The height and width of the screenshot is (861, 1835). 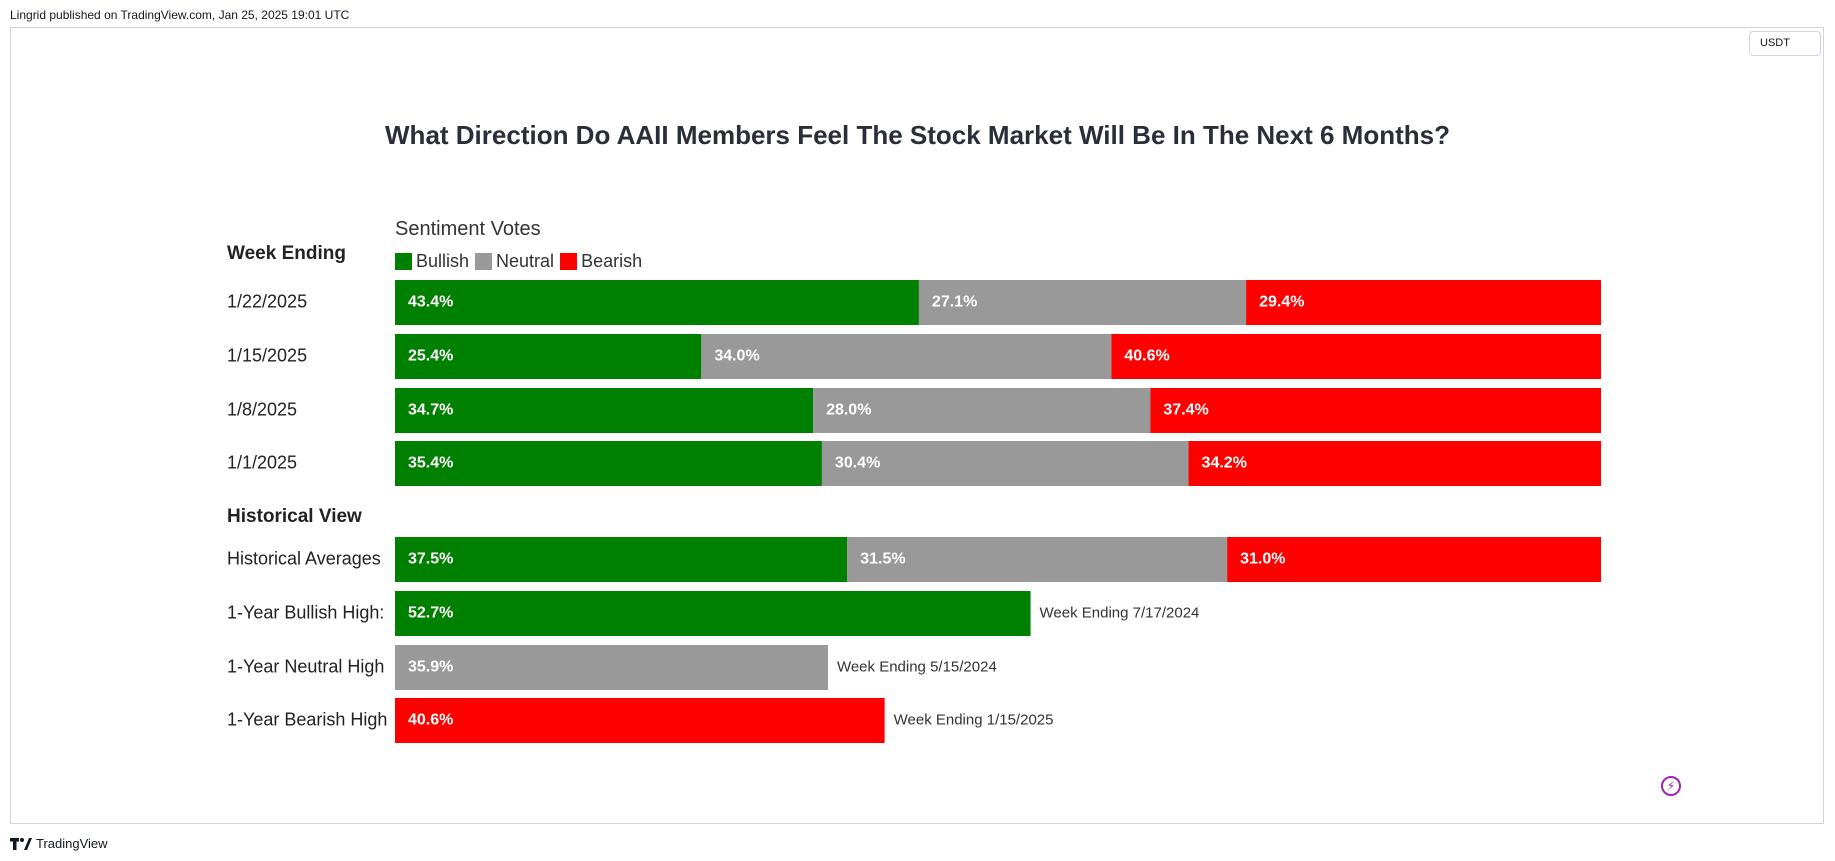 I want to click on legend: Bullish Neutral Bearish, so click(x=521, y=261).